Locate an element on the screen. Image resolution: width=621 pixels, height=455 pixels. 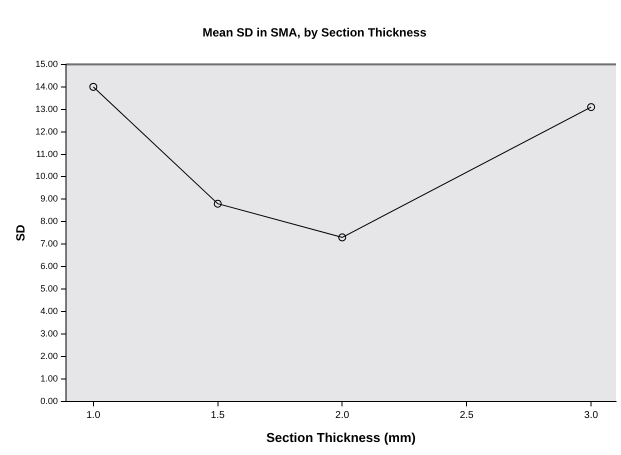
y-tick-label: 6.00 is located at coordinates (49, 266).